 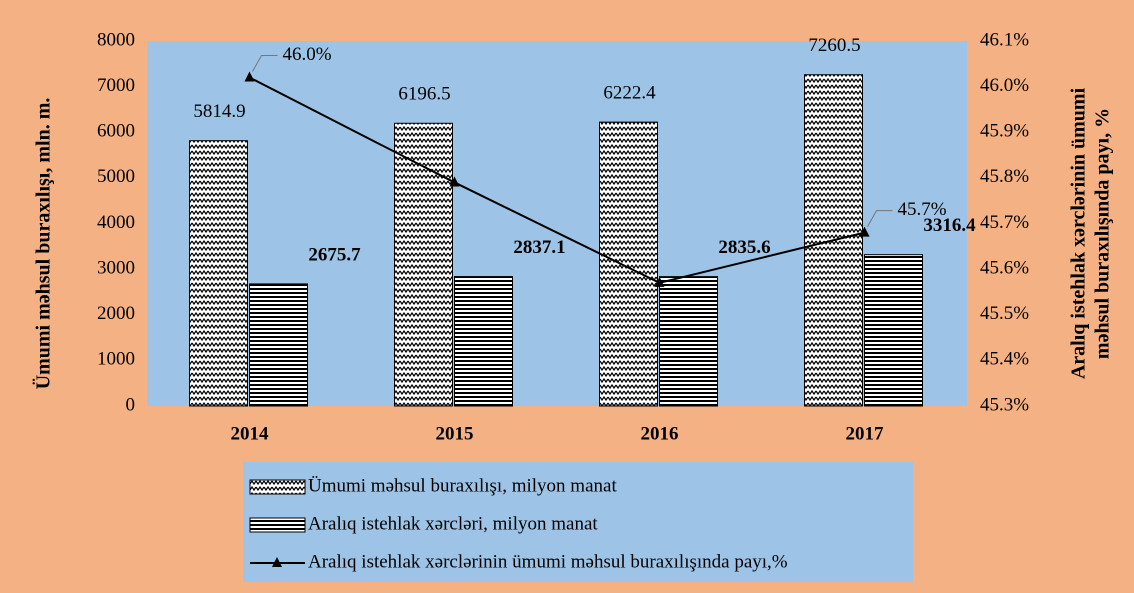 What do you see at coordinates (834, 45) in the screenshot?
I see `data-label: 7260.5` at bounding box center [834, 45].